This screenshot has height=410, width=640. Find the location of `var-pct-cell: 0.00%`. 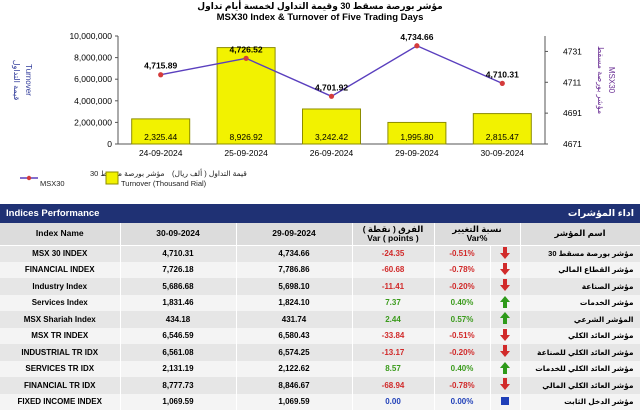

var-pct-cell: 0.00% is located at coordinates (462, 401).